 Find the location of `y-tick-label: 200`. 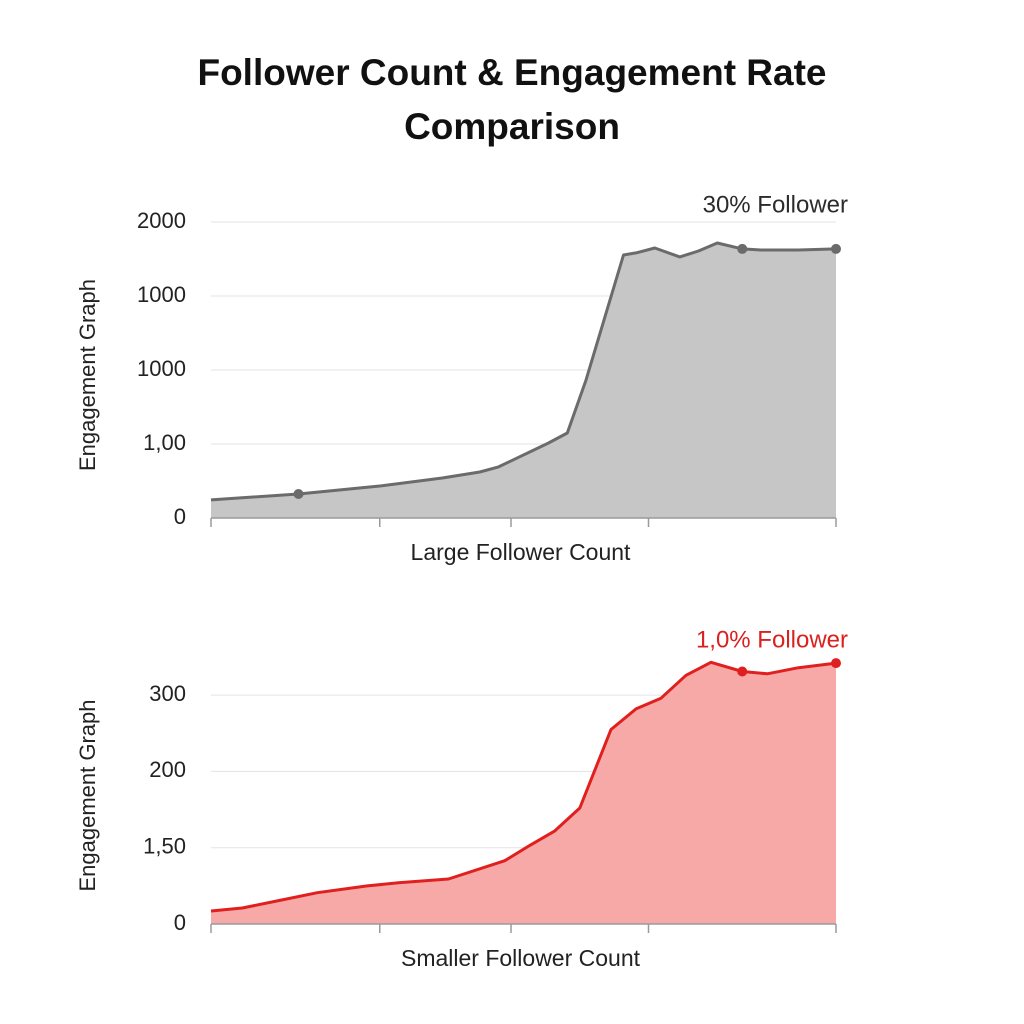

y-tick-label: 200 is located at coordinates (167, 769).